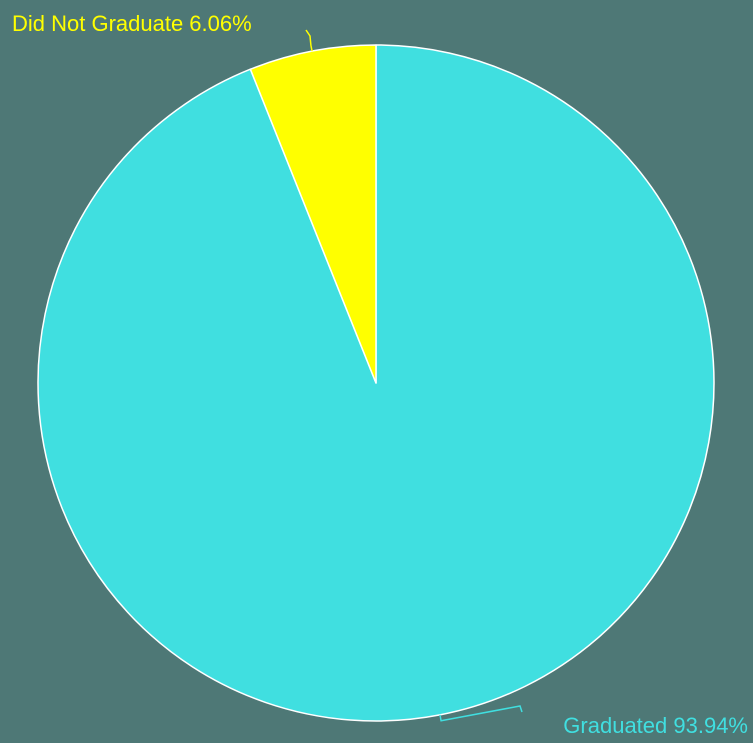 Image resolution: width=753 pixels, height=743 pixels. Describe the element at coordinates (655, 725) in the screenshot. I see `label-graduated: Graduated 93.94%` at that location.